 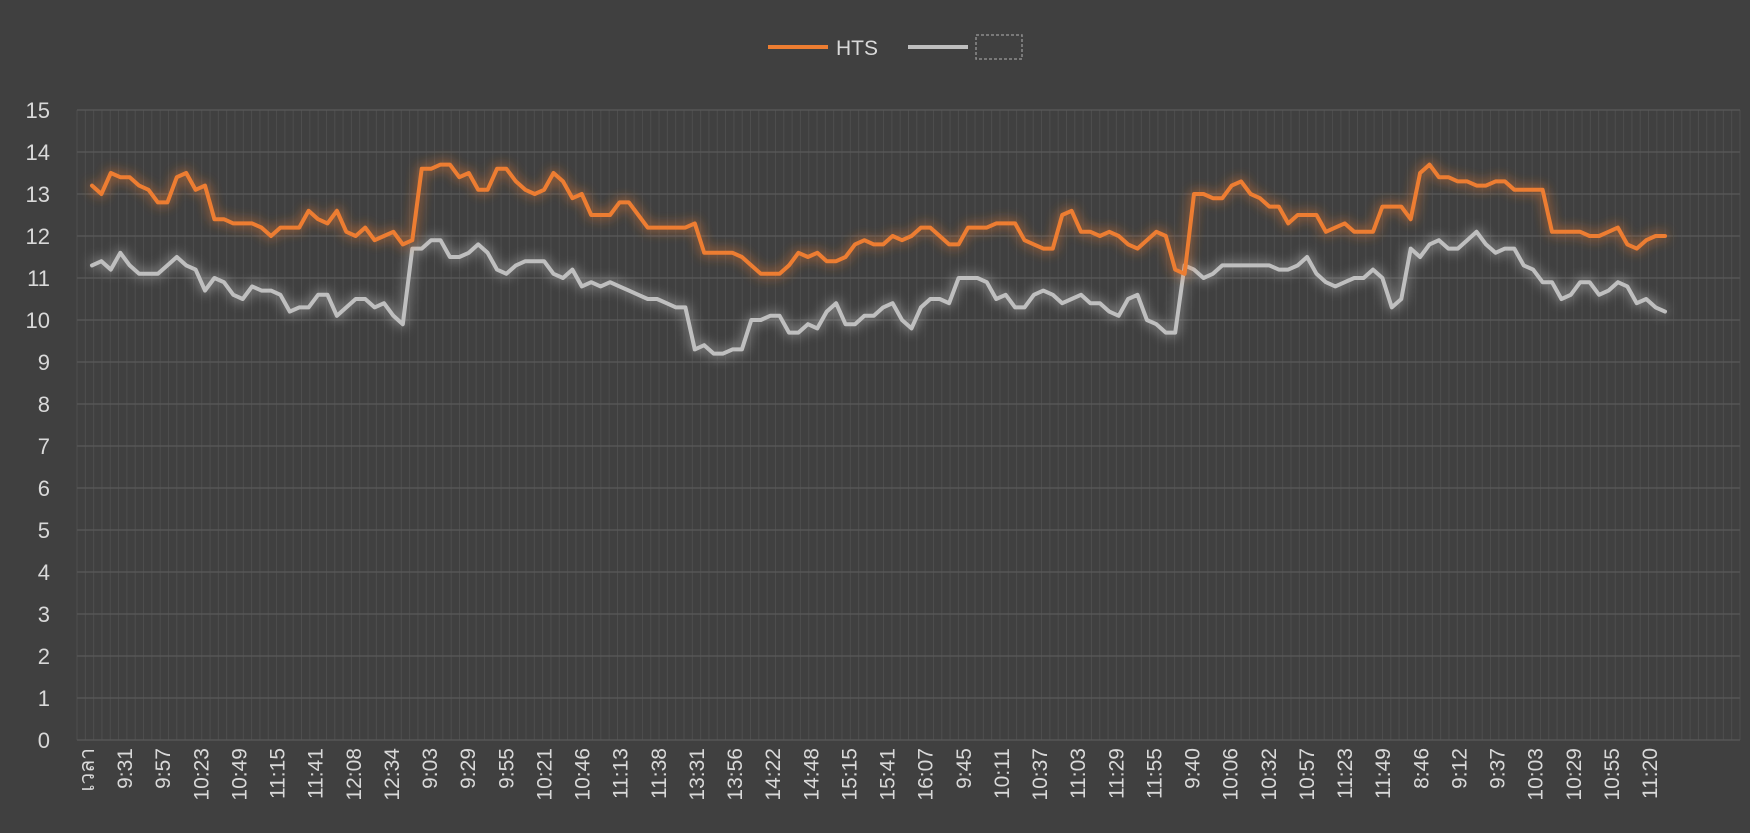 I want to click on x-tick-label: 10:29, so click(x=1574, y=774).